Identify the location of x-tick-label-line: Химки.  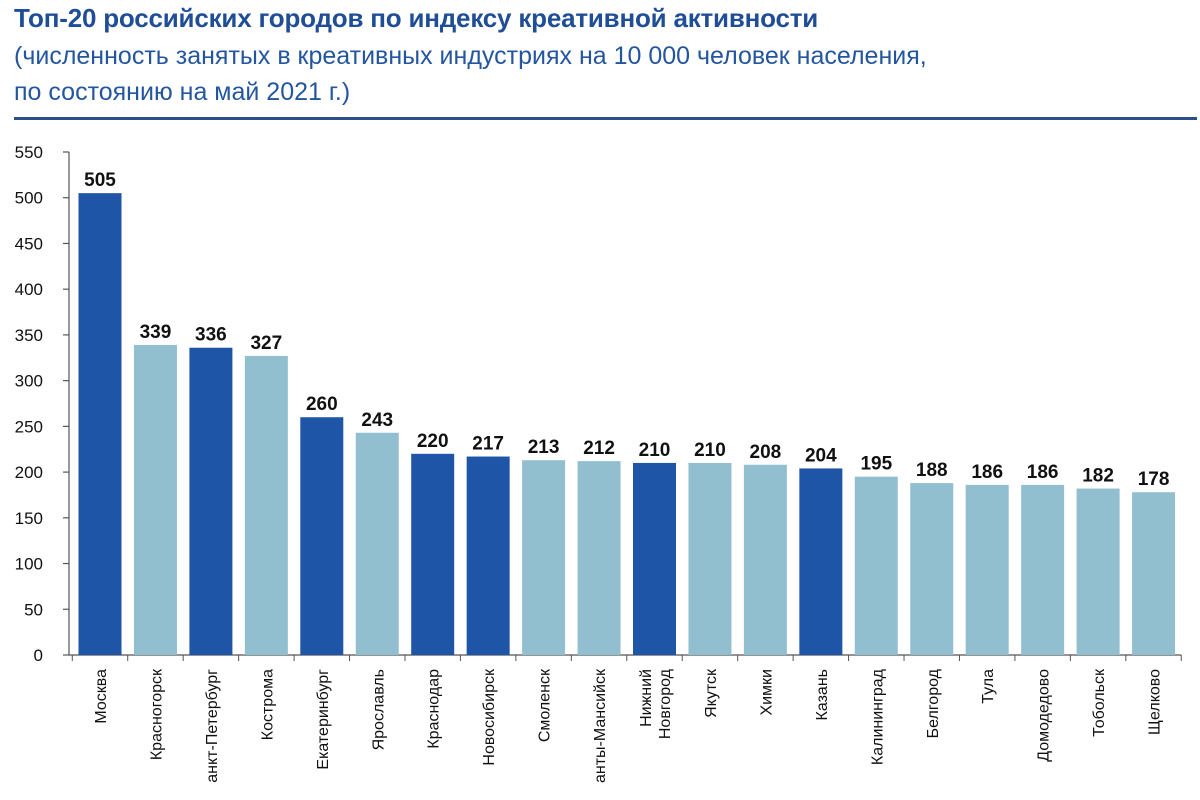
(766, 692).